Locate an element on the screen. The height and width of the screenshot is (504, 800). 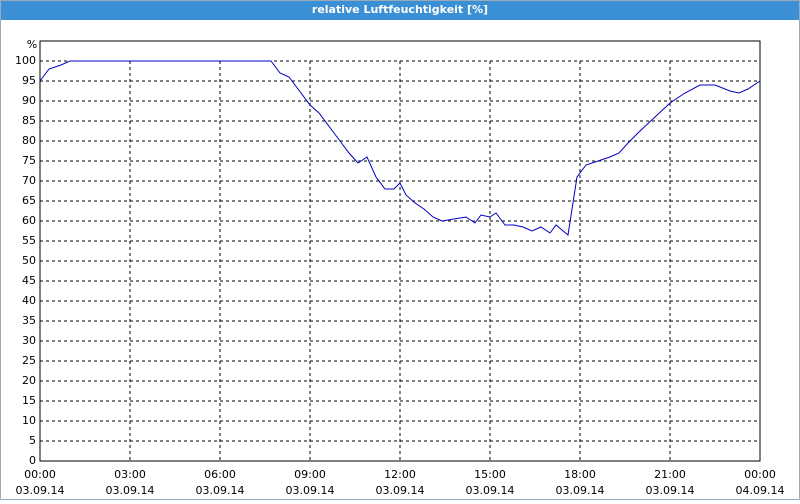
x-tick-label: 18:00 is located at coordinates (580, 474).